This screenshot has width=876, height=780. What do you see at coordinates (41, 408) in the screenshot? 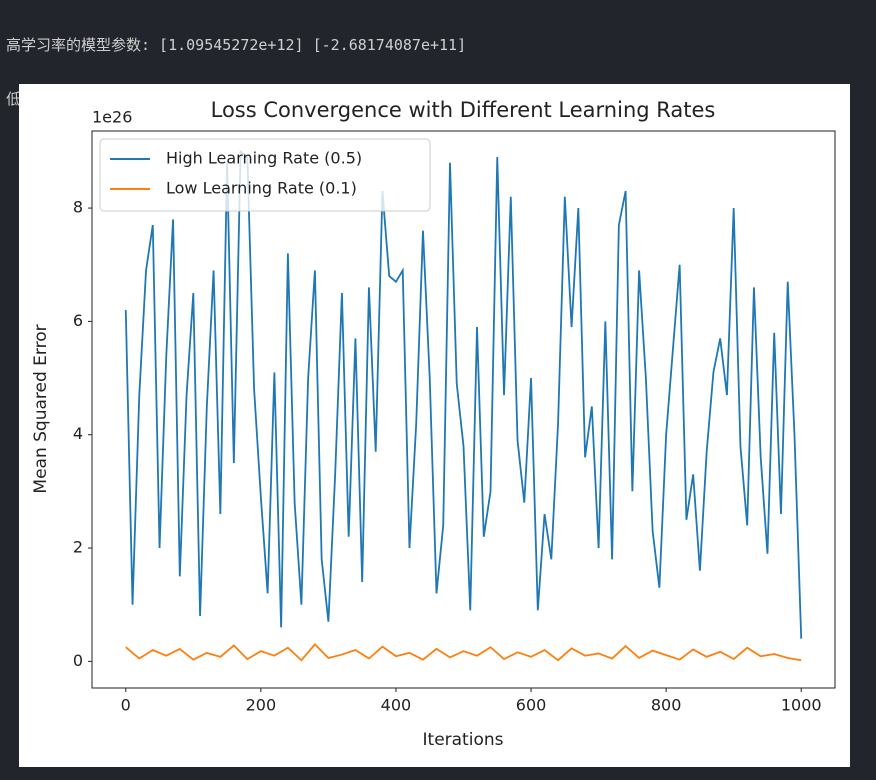
I see `y-axis-label: Mean Squared Error` at bounding box center [41, 408].